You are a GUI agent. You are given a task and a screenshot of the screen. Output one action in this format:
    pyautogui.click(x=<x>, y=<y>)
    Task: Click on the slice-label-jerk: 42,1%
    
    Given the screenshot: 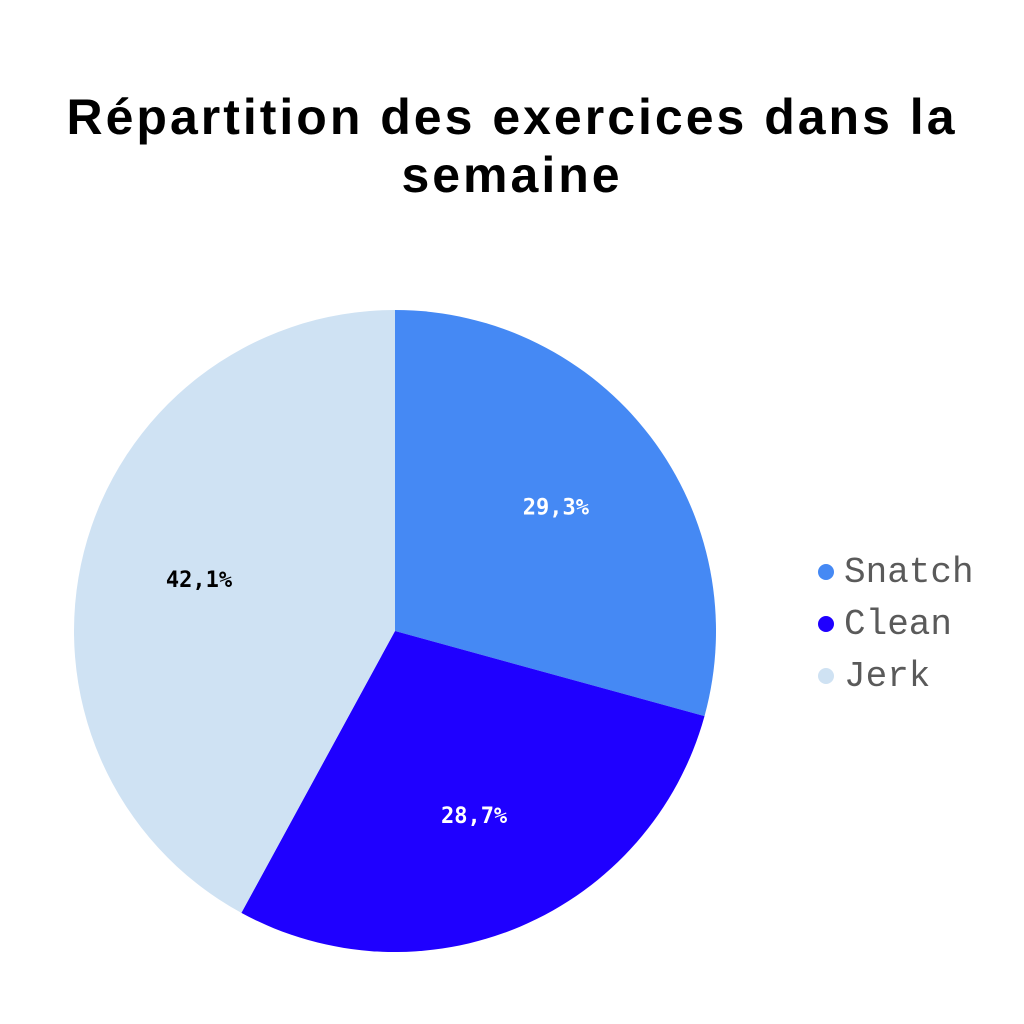 What is the action you would take?
    pyautogui.click(x=199, y=580)
    